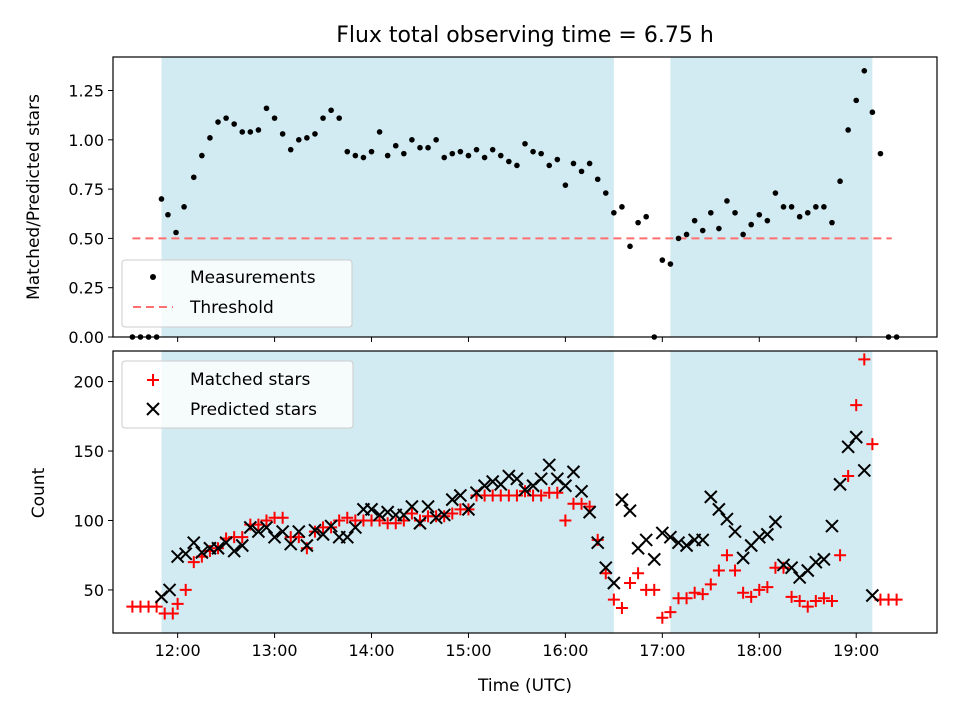 This screenshot has height=720, width=960. I want to click on y-tick-label: 0.50, so click(86, 238).